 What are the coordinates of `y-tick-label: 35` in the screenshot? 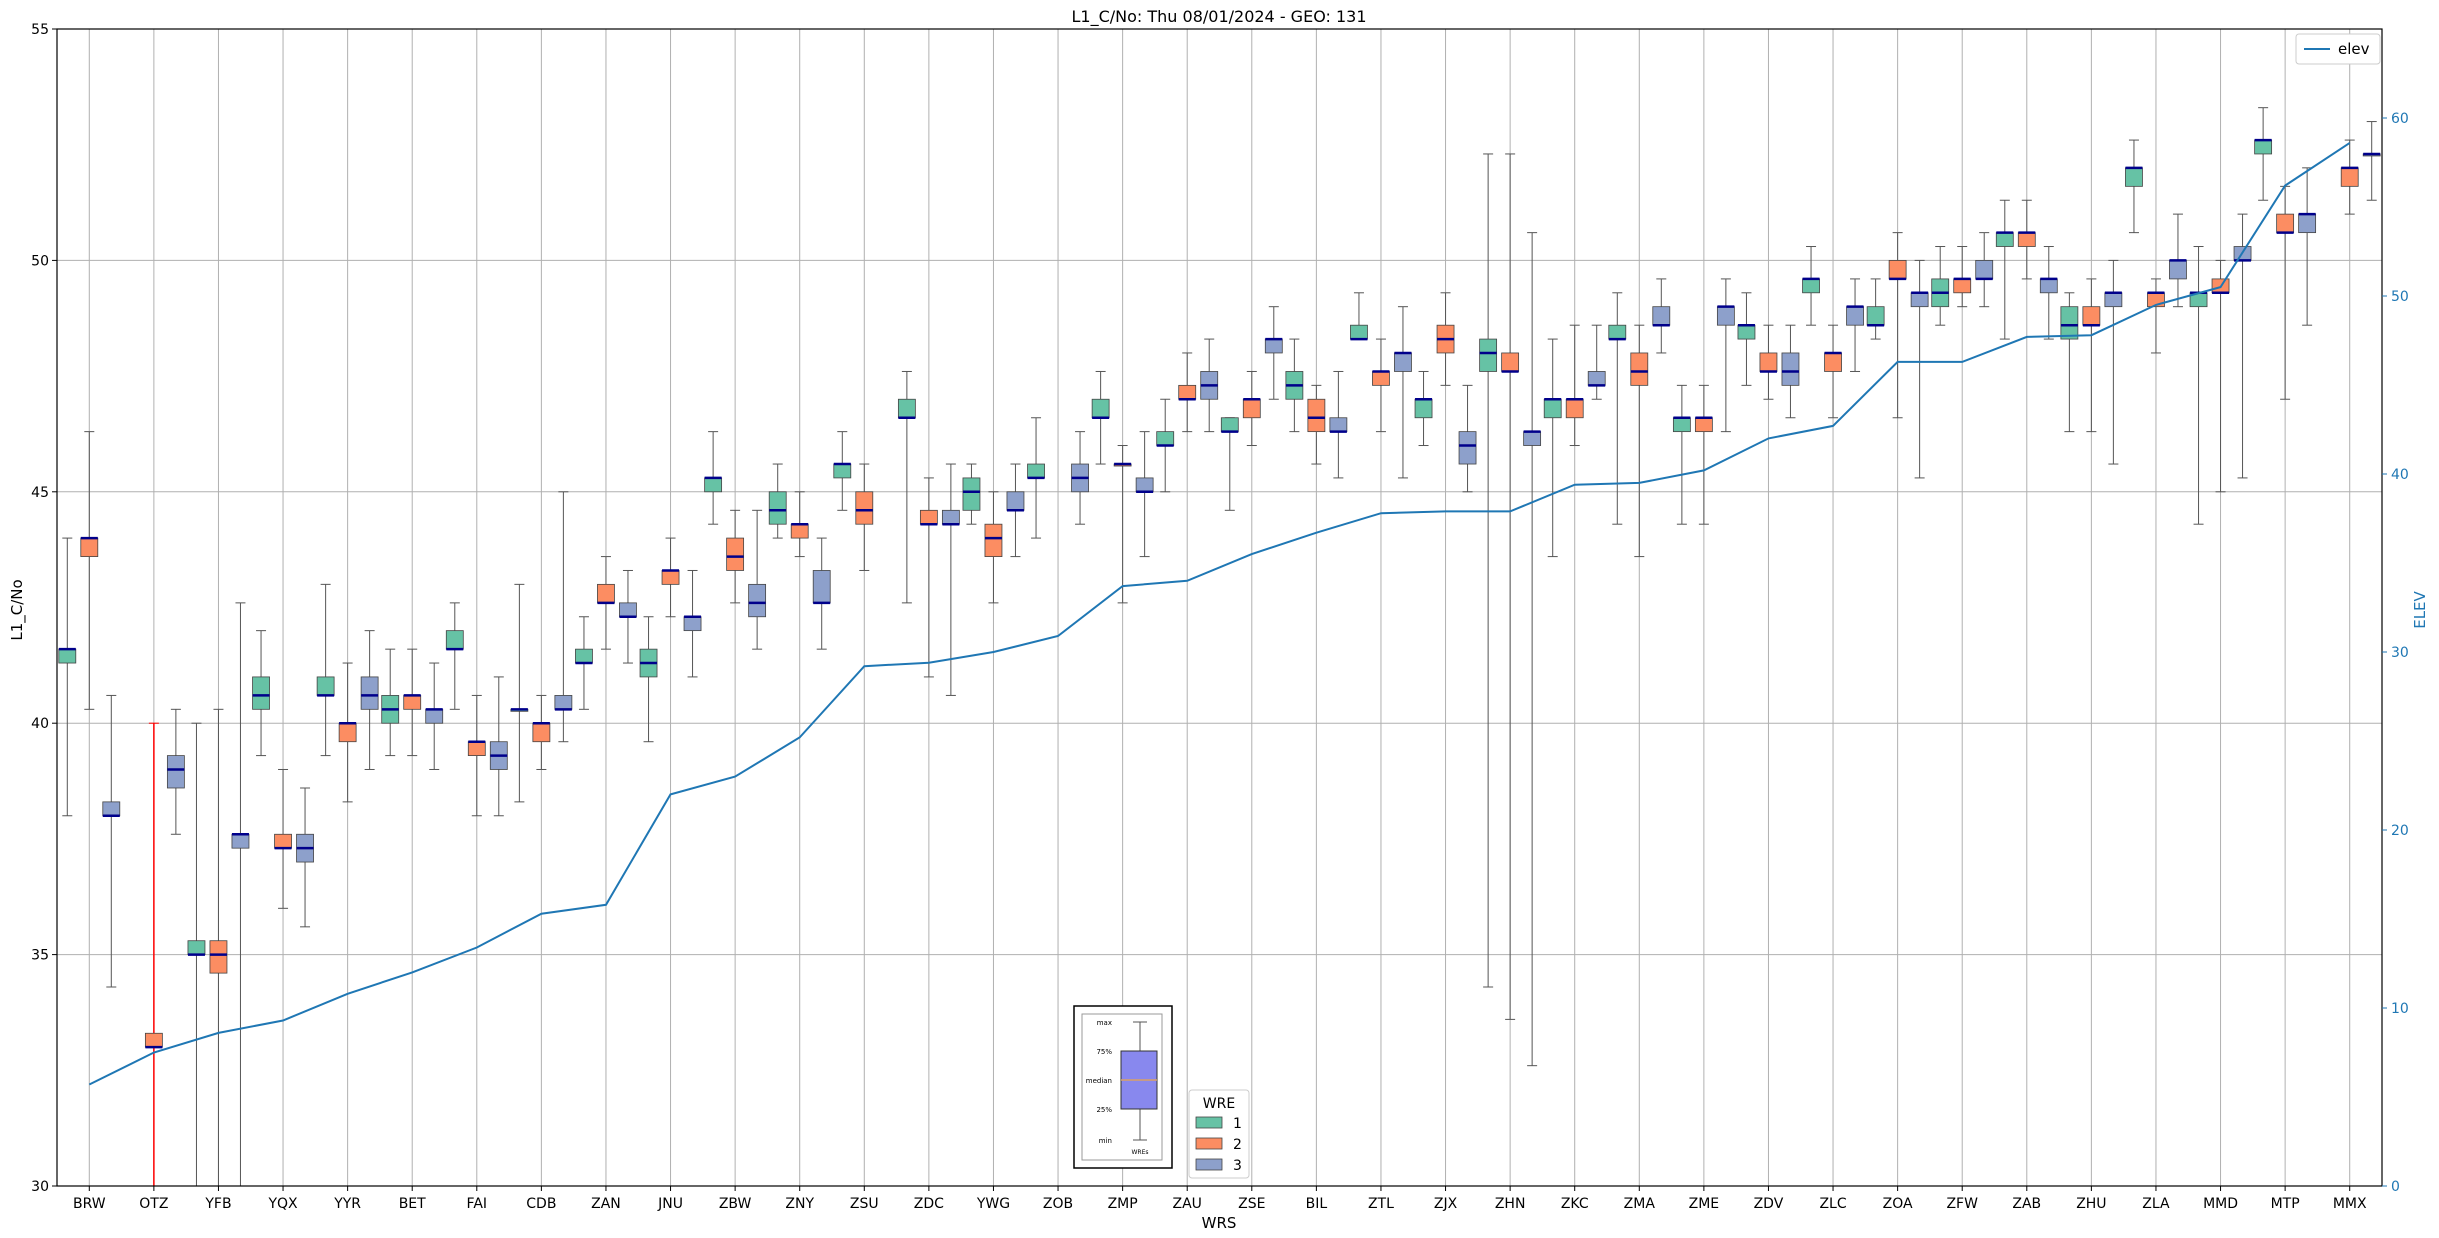 It's located at (40, 956).